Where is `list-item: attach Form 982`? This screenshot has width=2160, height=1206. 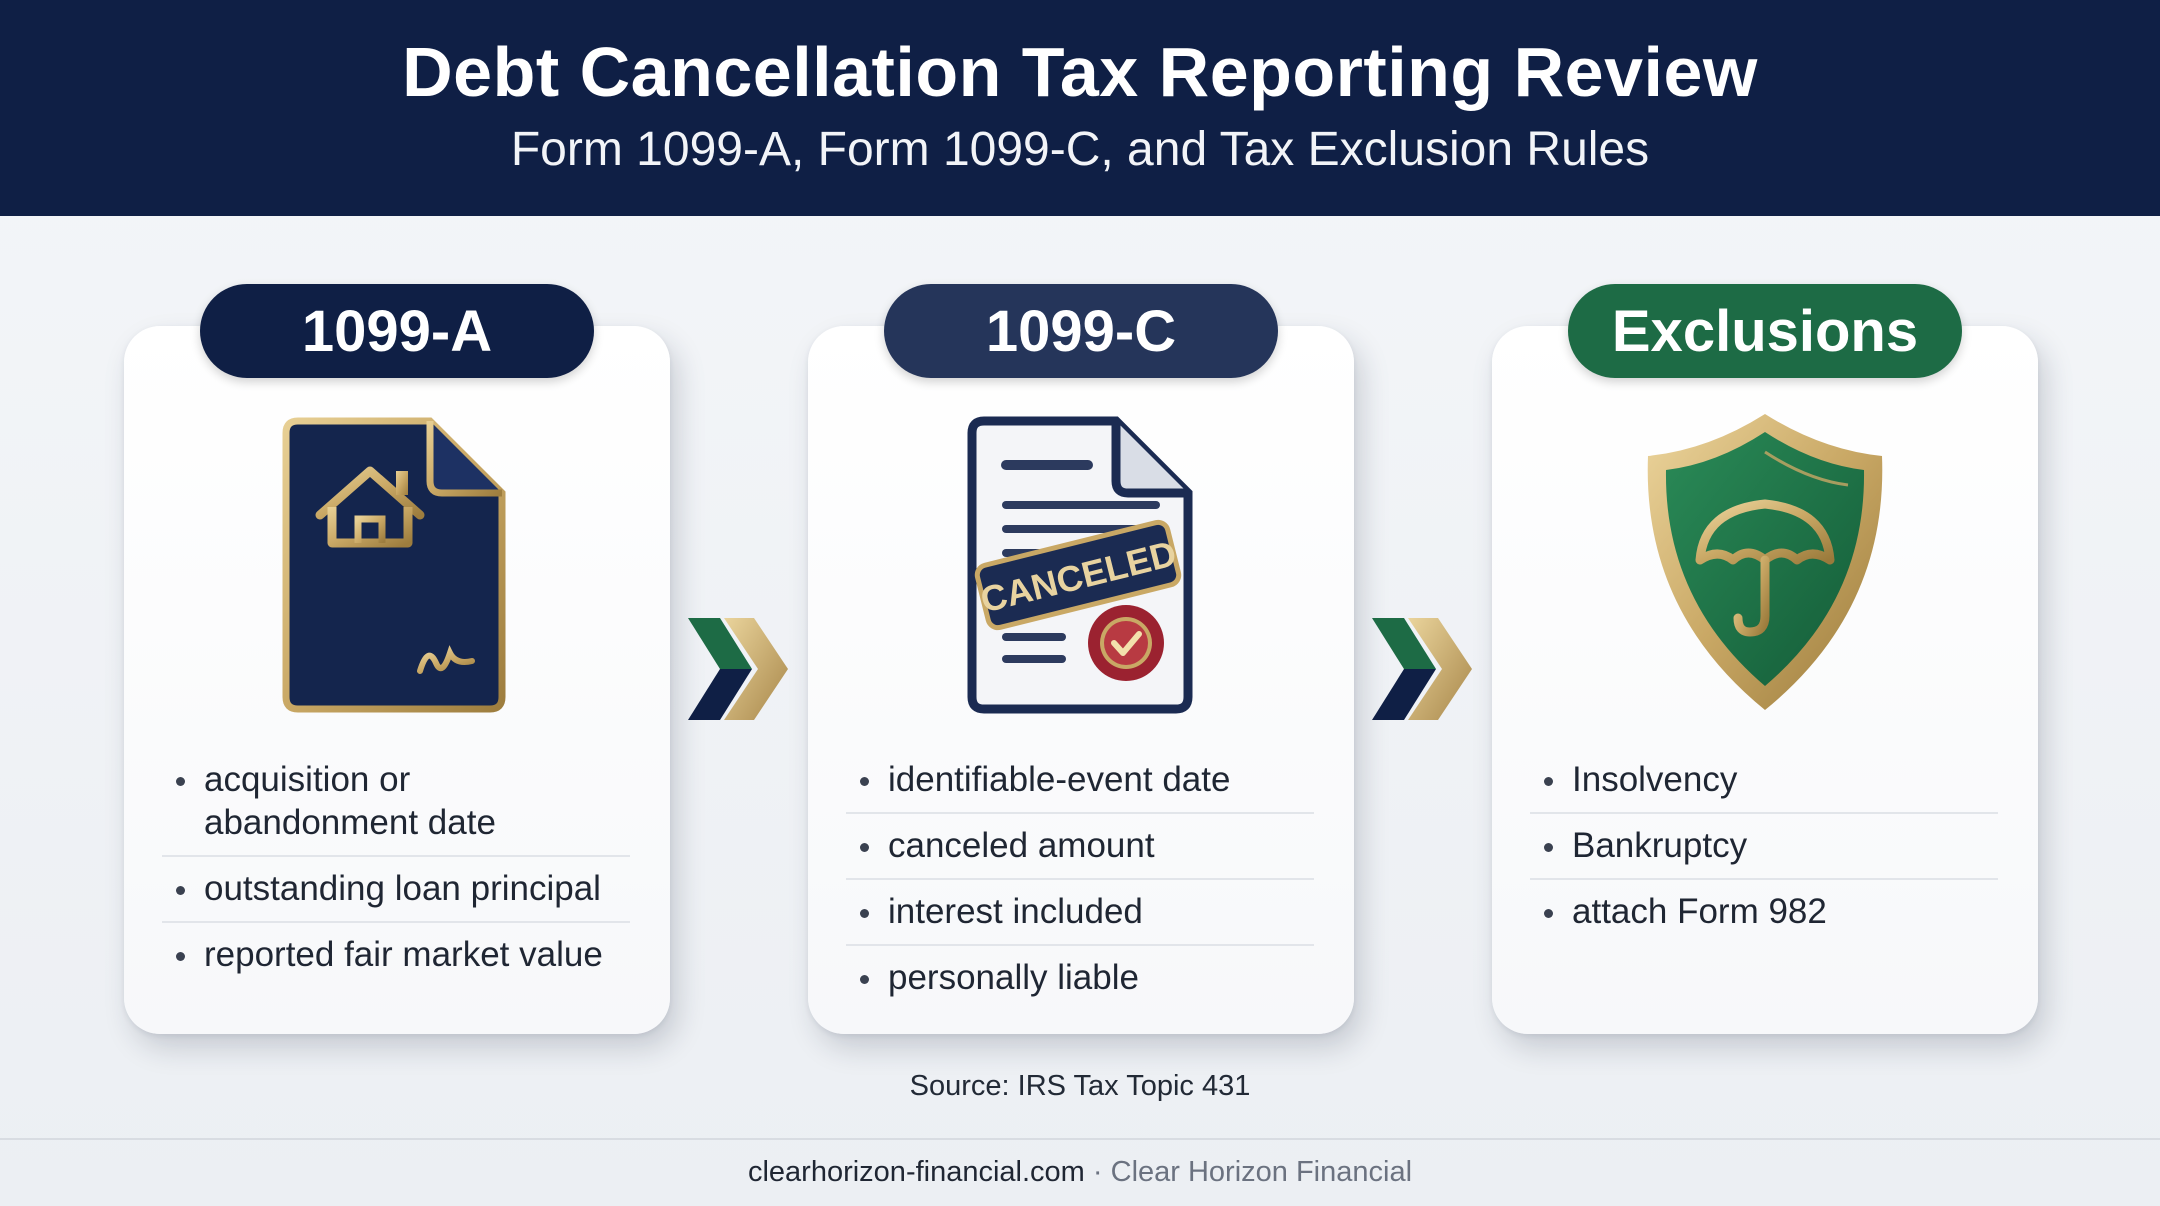 list-item: attach Form 982 is located at coordinates (1764, 912).